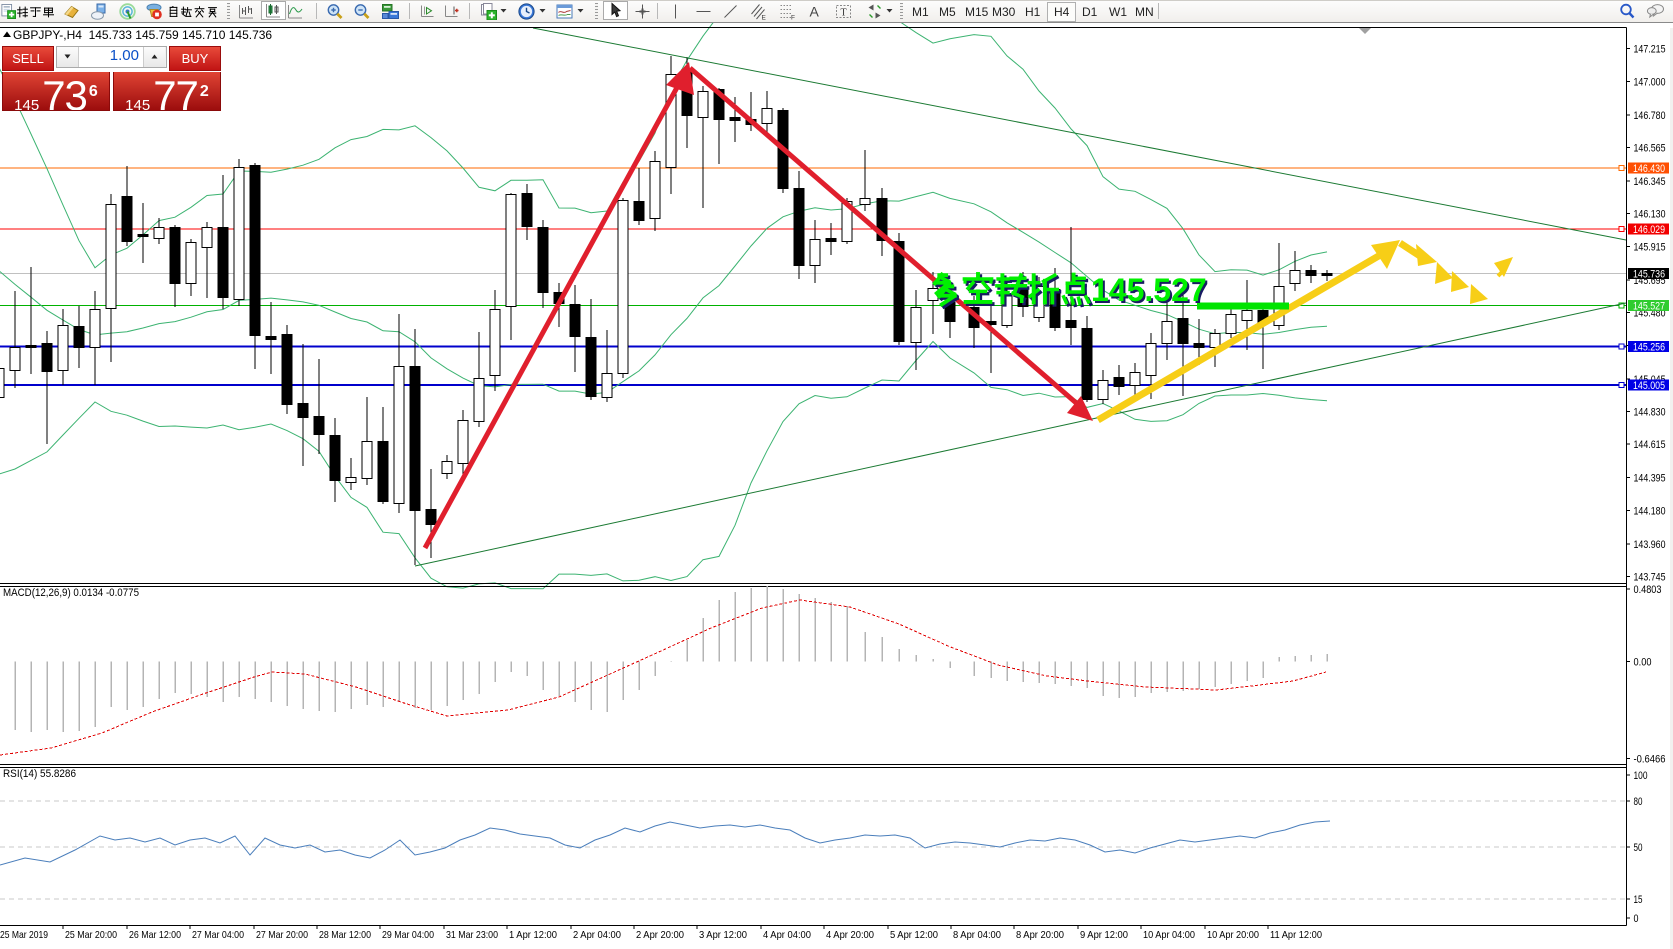 The image size is (1673, 949). What do you see at coordinates (1649, 275) in the screenshot?
I see `svg-text: 145.736` at bounding box center [1649, 275].